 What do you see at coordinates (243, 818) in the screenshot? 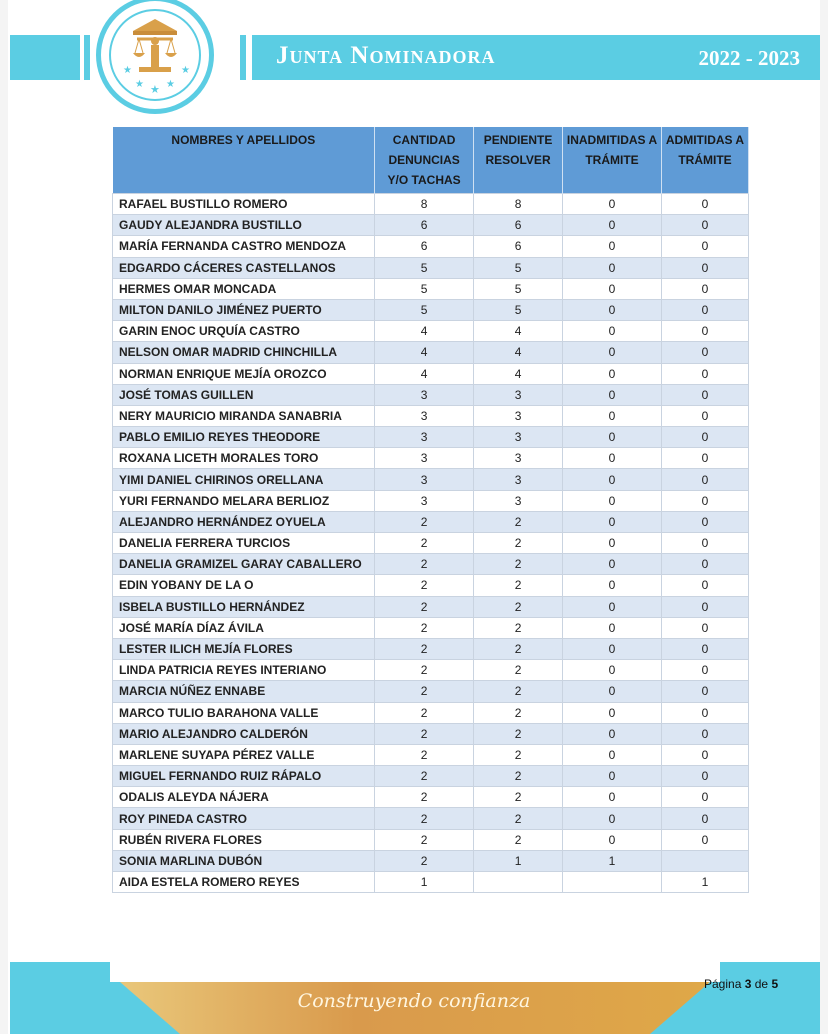
I see `candidate-name: ROY PINEDA CASTRO` at bounding box center [243, 818].